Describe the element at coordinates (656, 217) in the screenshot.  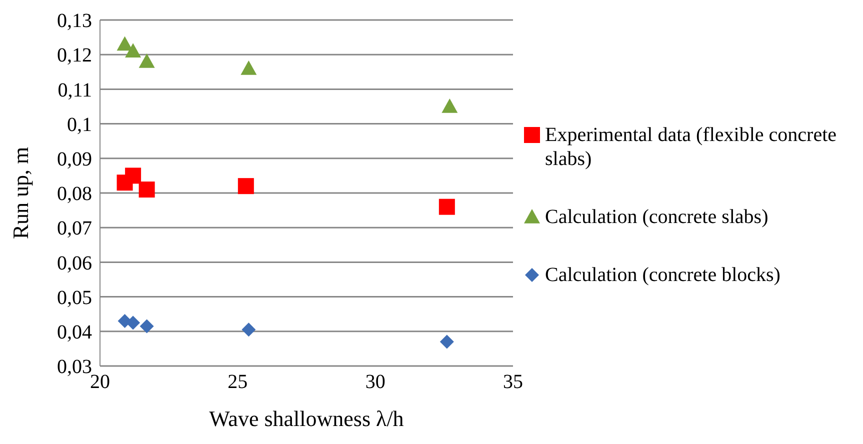
I see `legend-label: Calculation (concrete slabs)` at that location.